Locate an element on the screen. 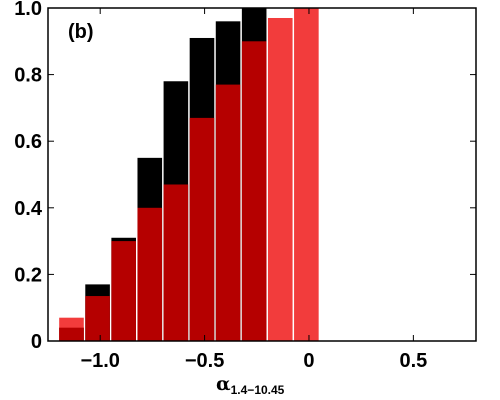 This screenshot has height=400, width=500. panel-label: (b) is located at coordinates (81, 32).